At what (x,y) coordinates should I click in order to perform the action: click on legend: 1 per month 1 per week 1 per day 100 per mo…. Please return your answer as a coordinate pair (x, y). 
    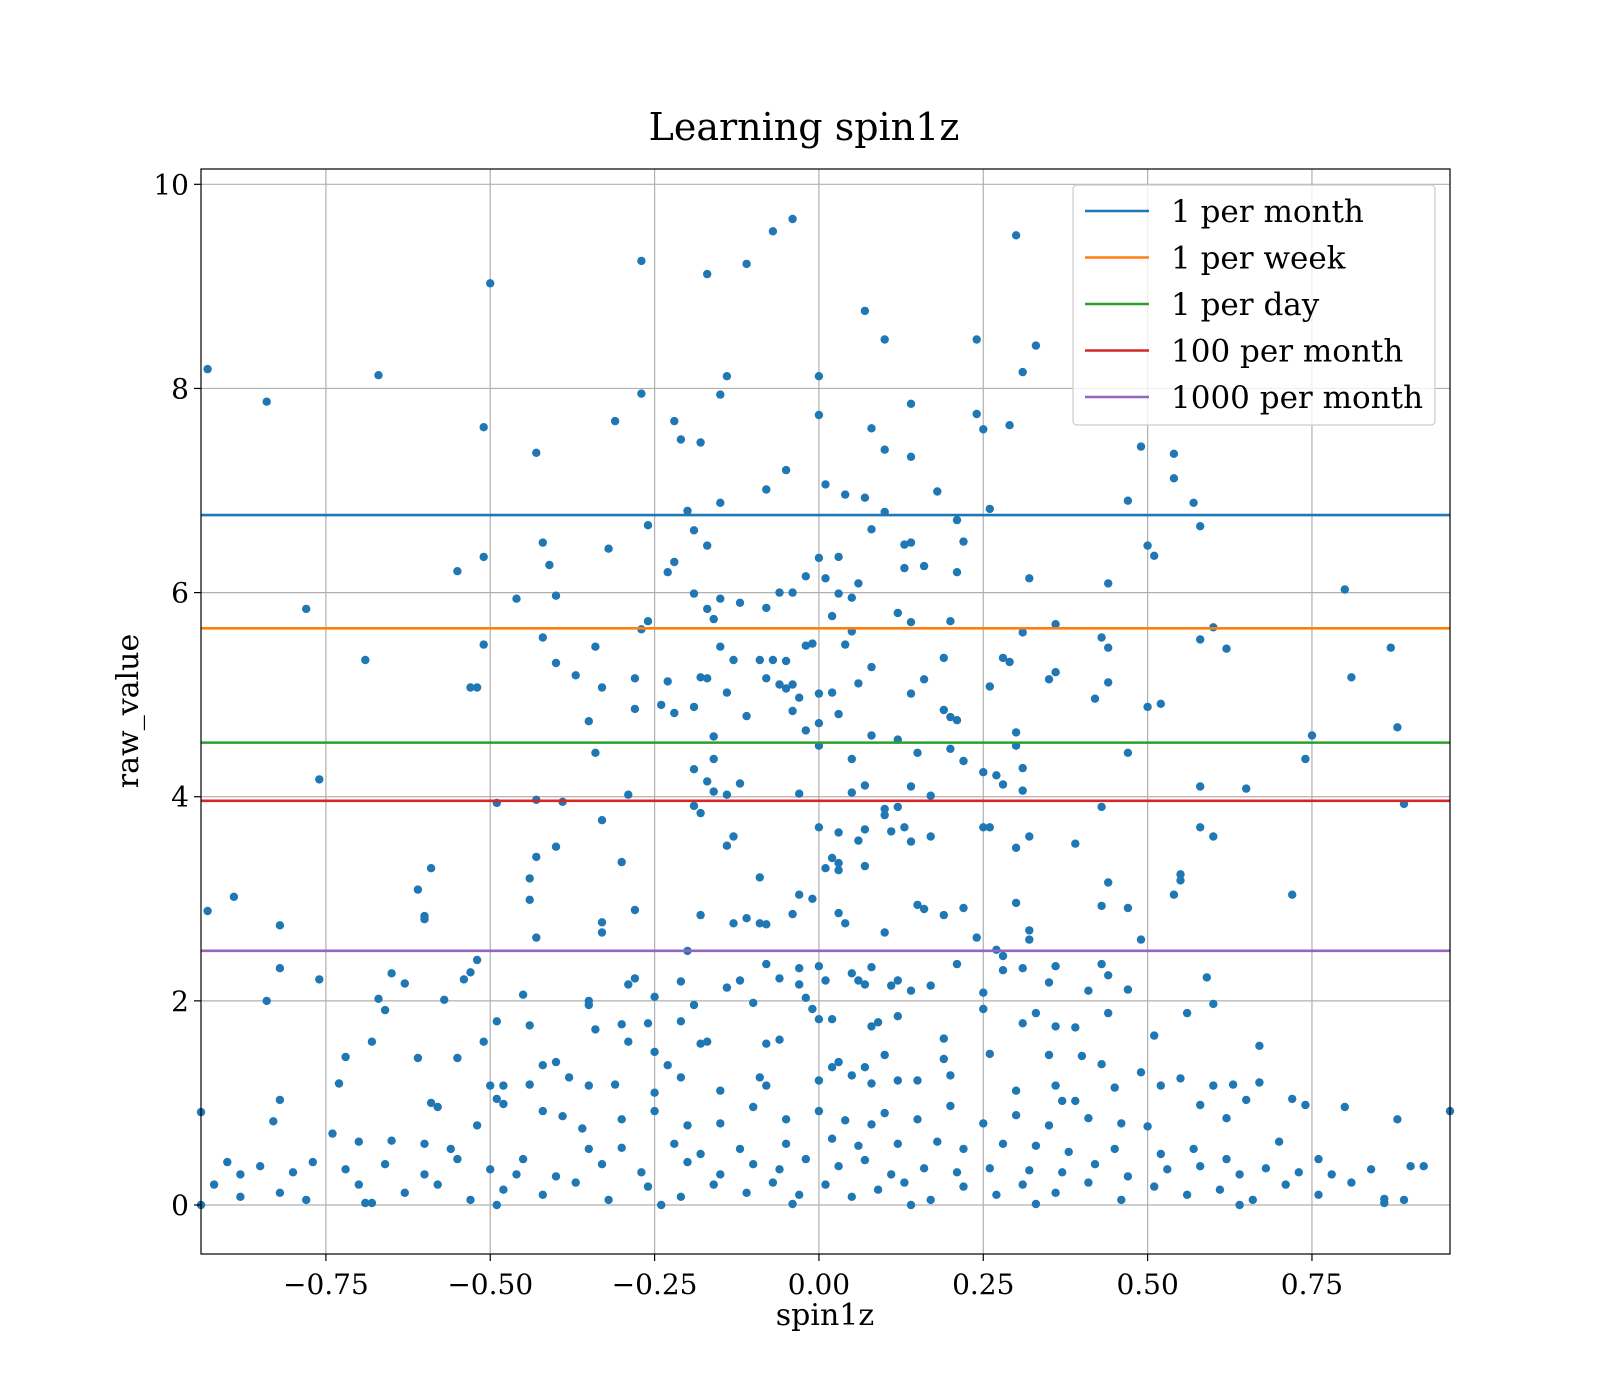
    Looking at the image, I should click on (1254, 305).